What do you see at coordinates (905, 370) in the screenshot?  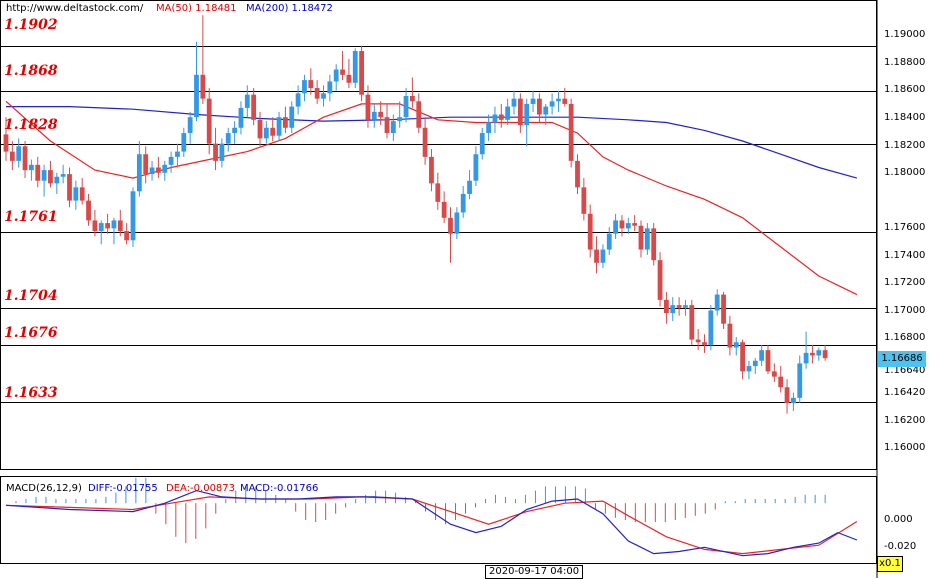 I see `y-tick: 1.16640` at bounding box center [905, 370].